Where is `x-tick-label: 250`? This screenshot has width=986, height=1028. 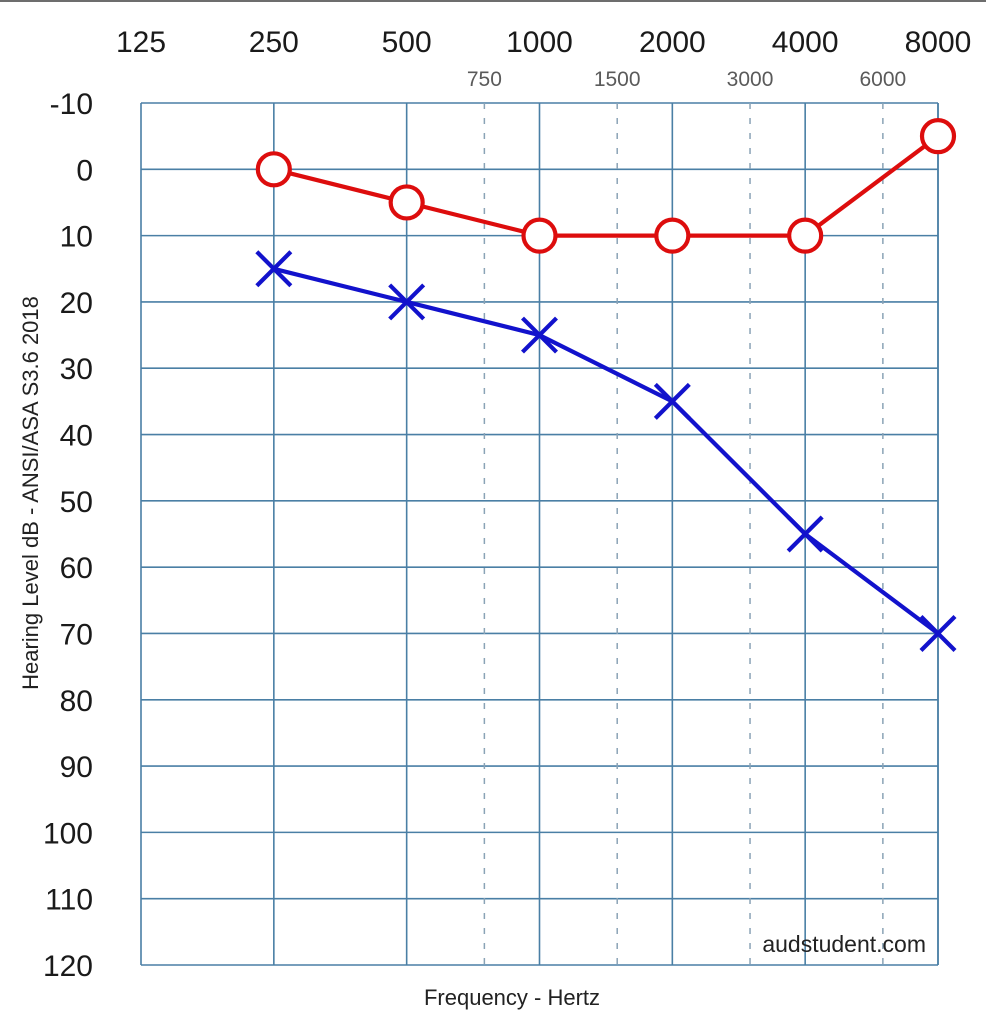 x-tick-label: 250 is located at coordinates (274, 42).